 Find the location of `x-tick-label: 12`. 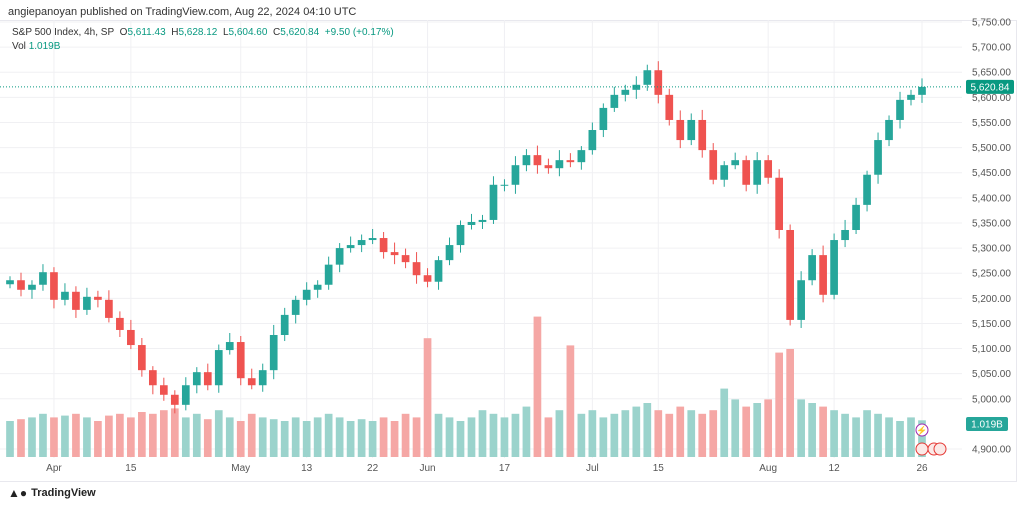

x-tick-label: 12 is located at coordinates (835, 468).